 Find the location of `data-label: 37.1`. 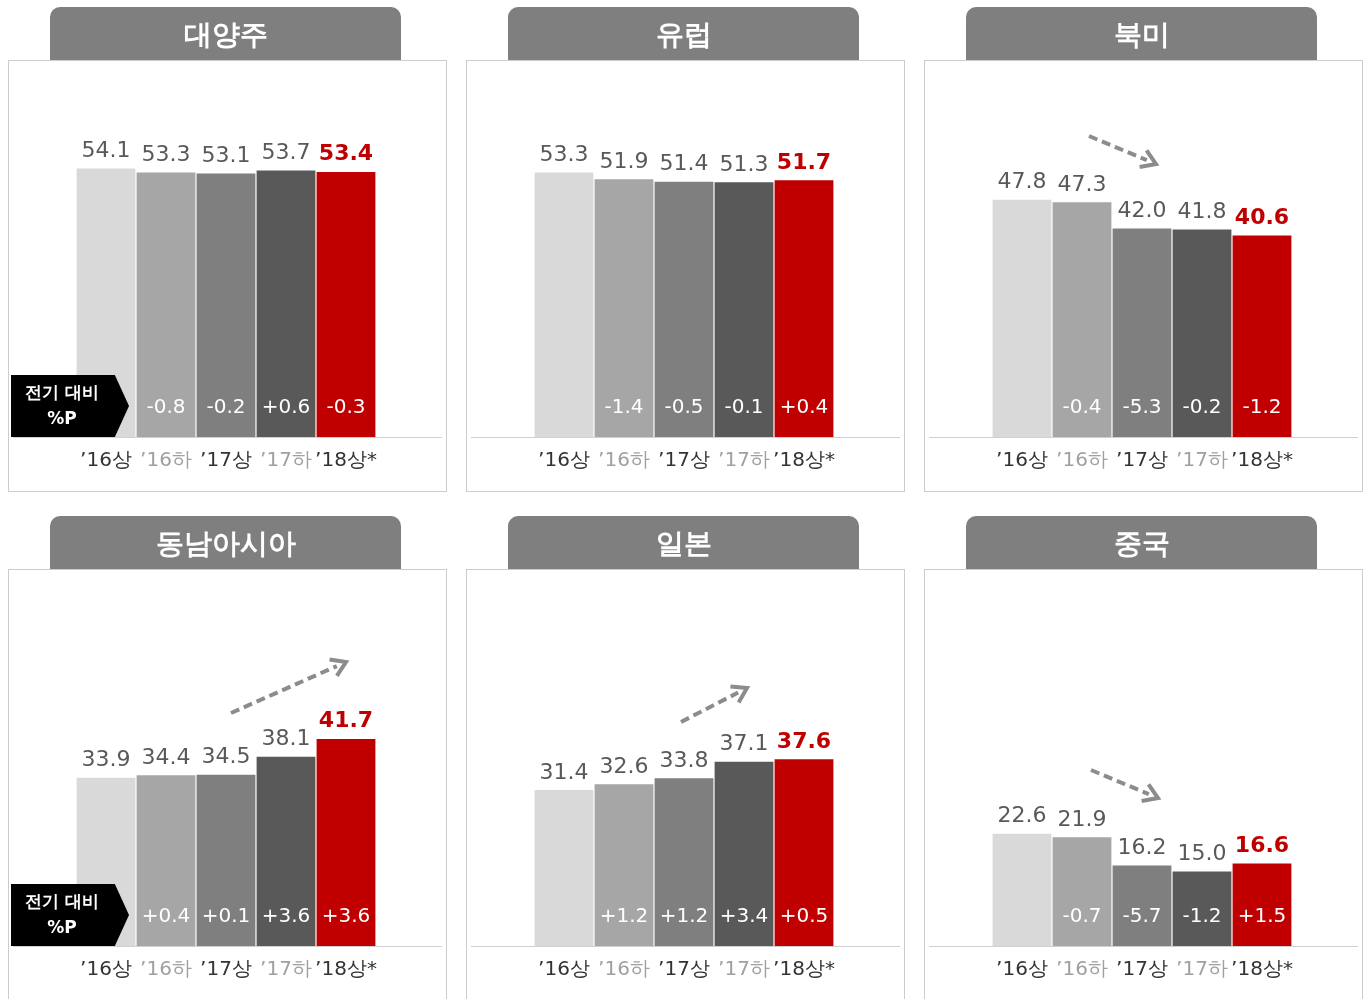

data-label: 37.1 is located at coordinates (744, 743).